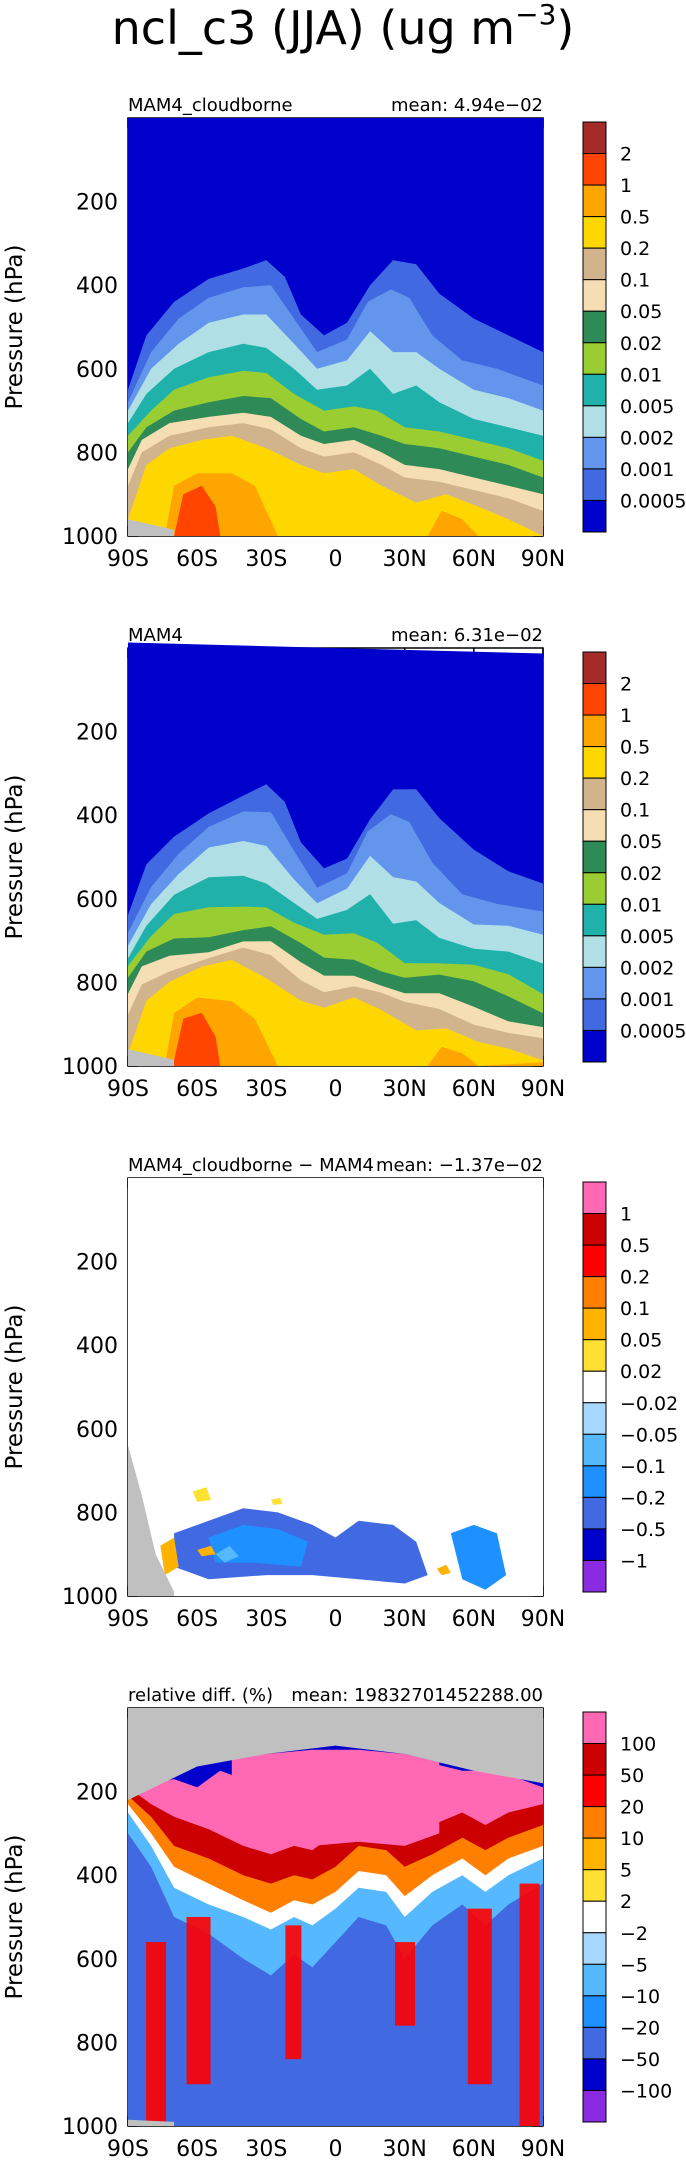 This screenshot has width=686, height=2175. I want to click on colorbar-label: 2, so click(626, 1902).